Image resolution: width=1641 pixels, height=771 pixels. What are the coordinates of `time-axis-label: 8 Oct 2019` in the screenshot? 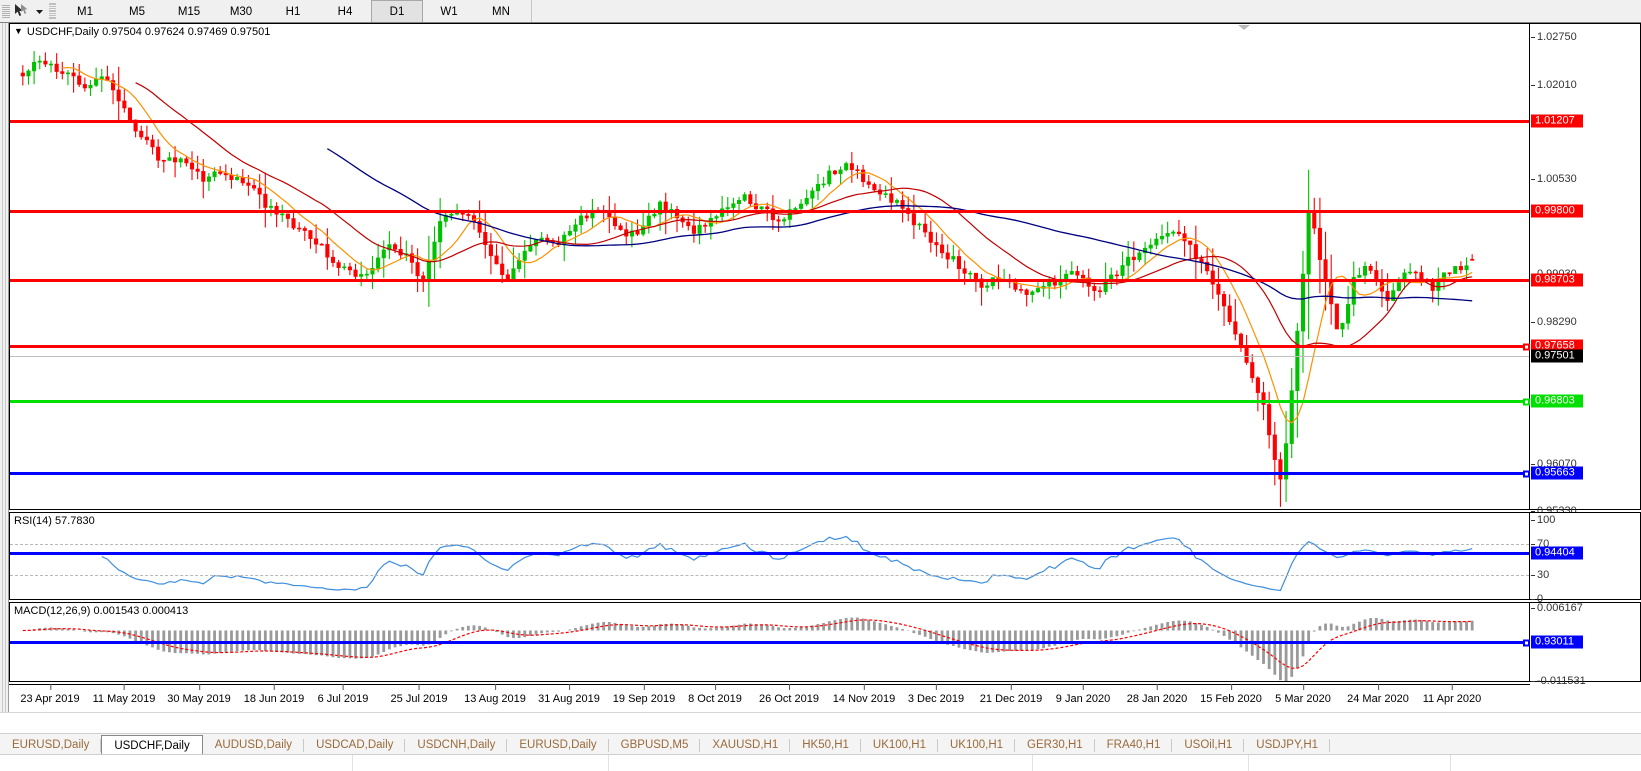 It's located at (715, 694).